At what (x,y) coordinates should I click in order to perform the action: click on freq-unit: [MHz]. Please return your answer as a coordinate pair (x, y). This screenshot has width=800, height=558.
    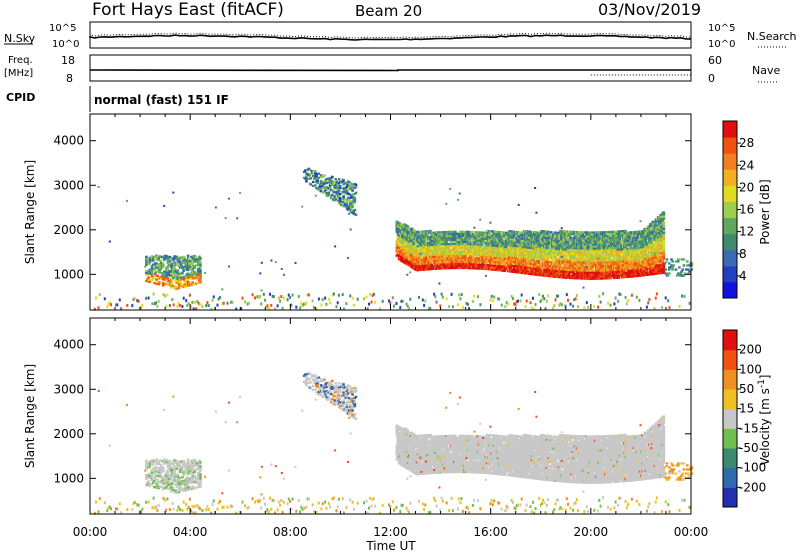
    Looking at the image, I should click on (18, 73).